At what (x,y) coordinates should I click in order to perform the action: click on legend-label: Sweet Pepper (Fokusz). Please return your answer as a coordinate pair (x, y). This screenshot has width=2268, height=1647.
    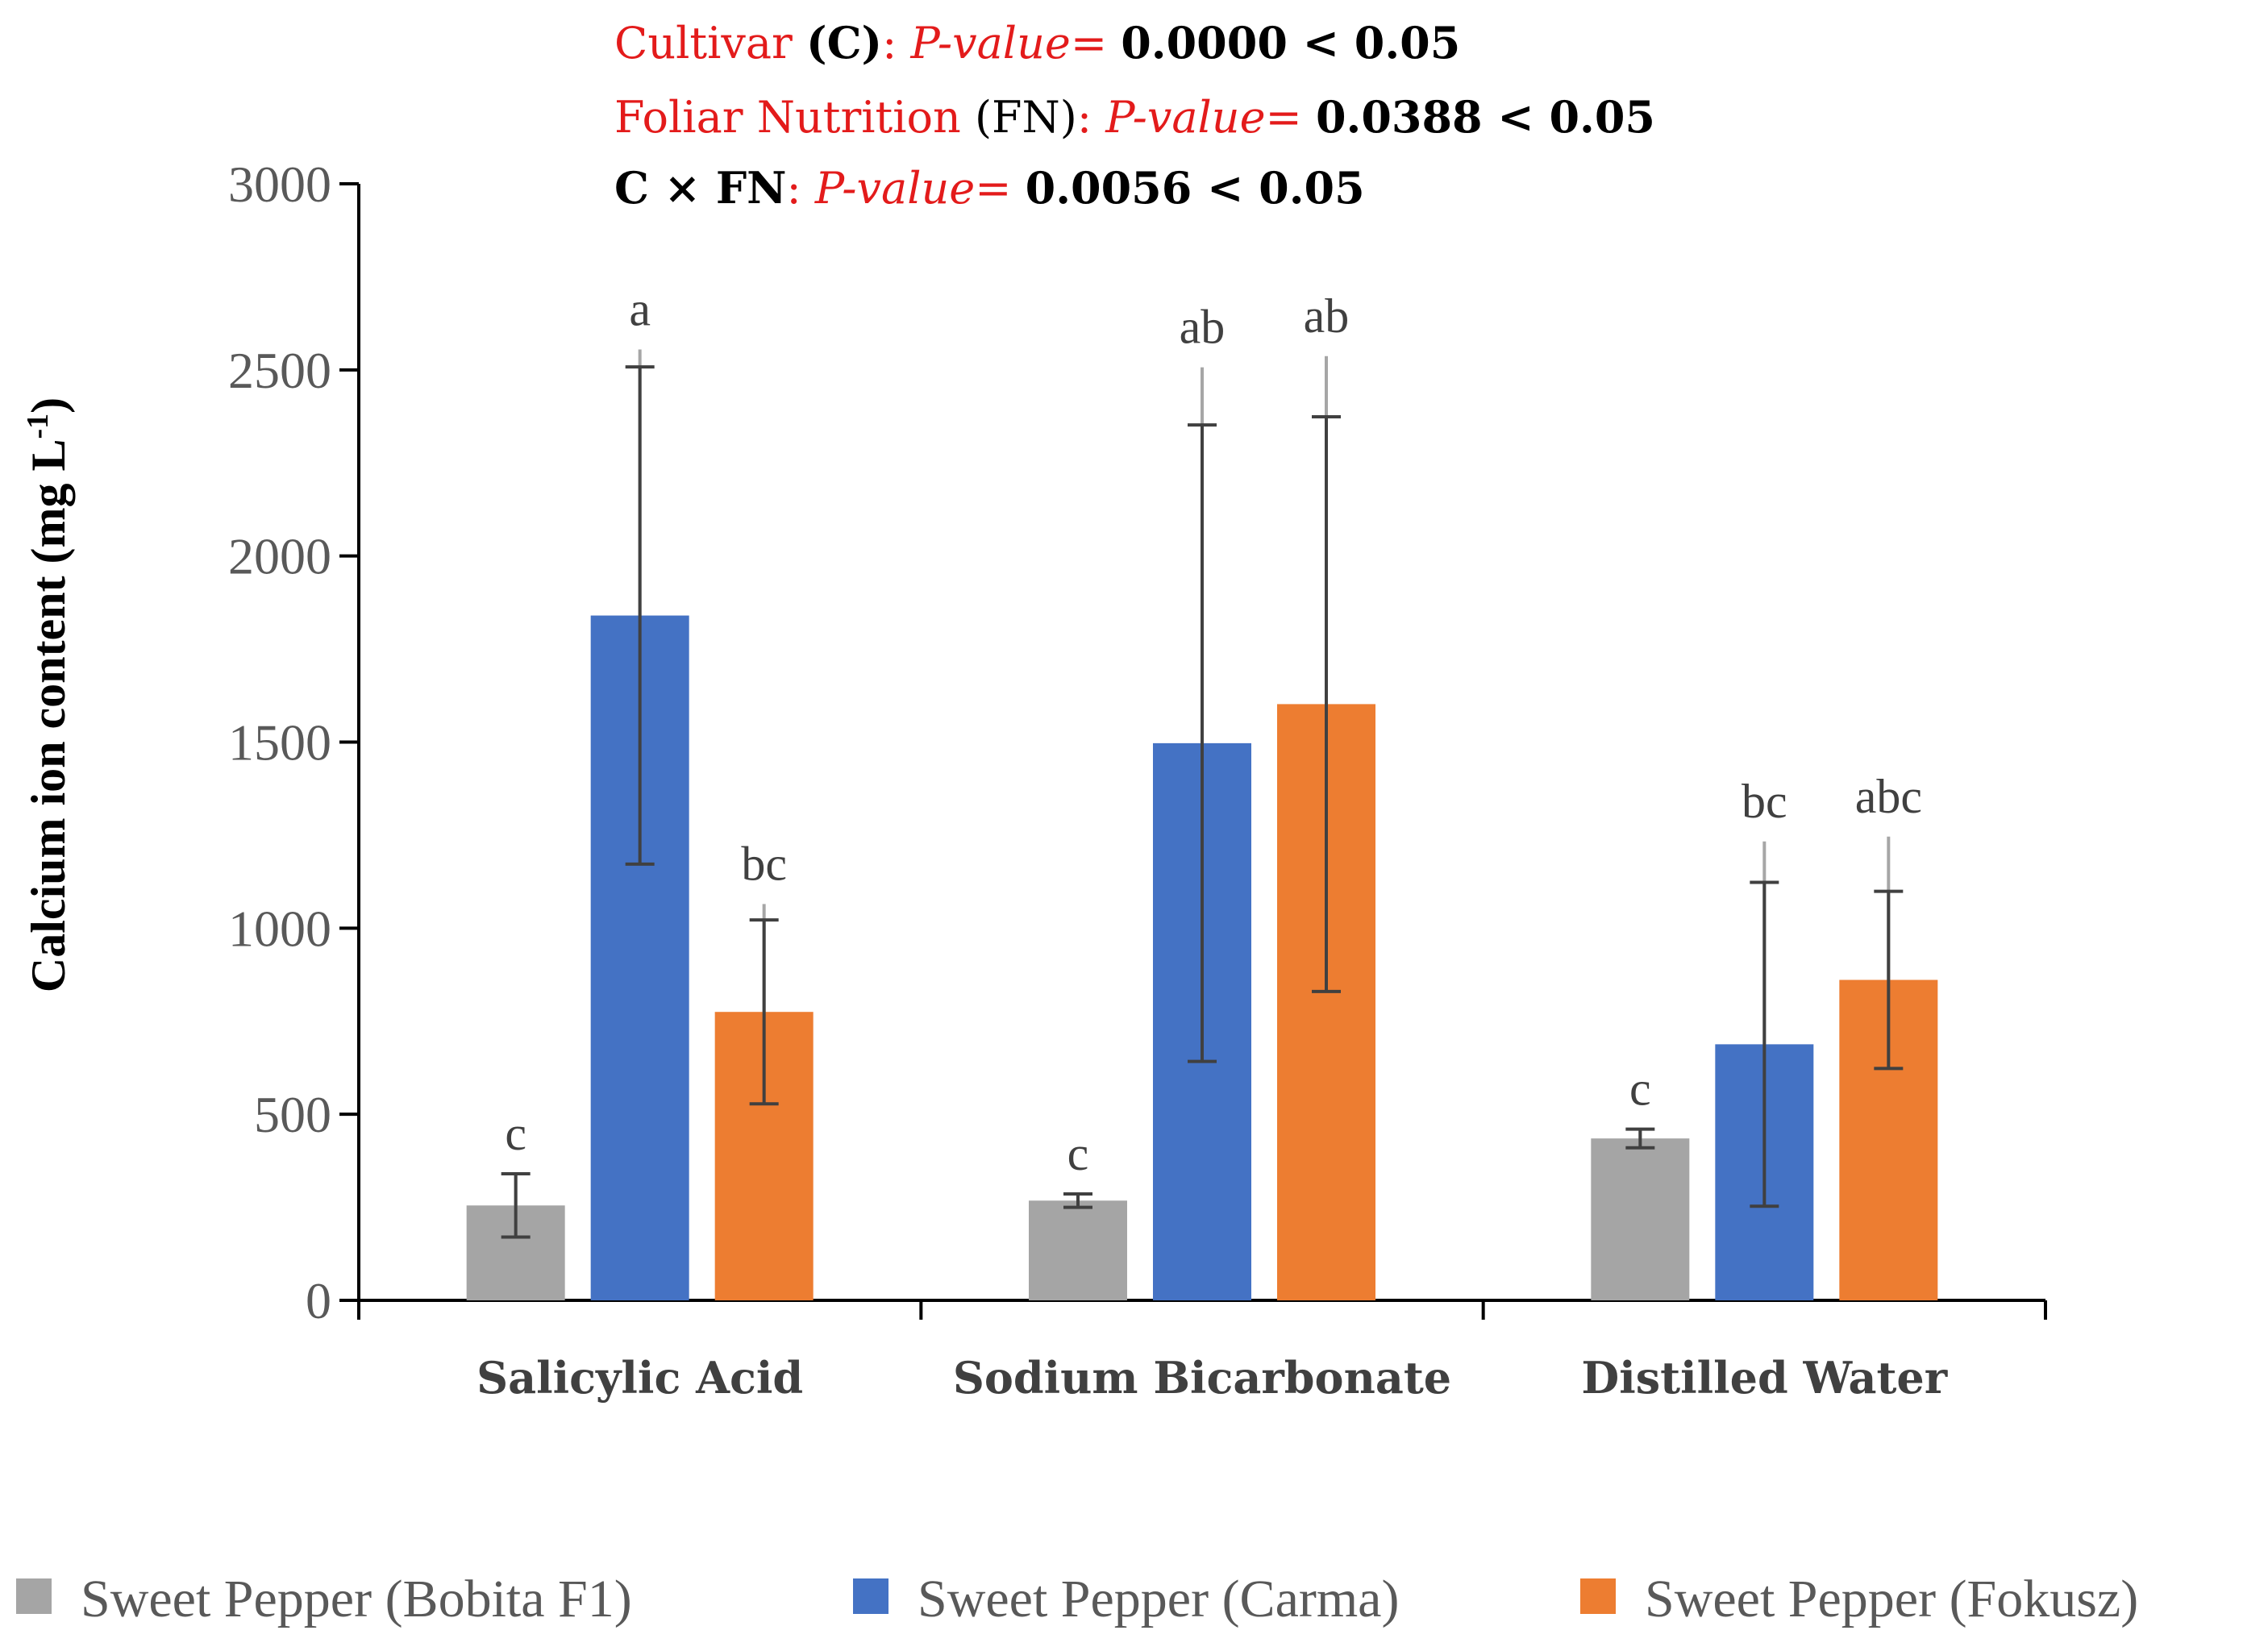
    Looking at the image, I should click on (1891, 1599).